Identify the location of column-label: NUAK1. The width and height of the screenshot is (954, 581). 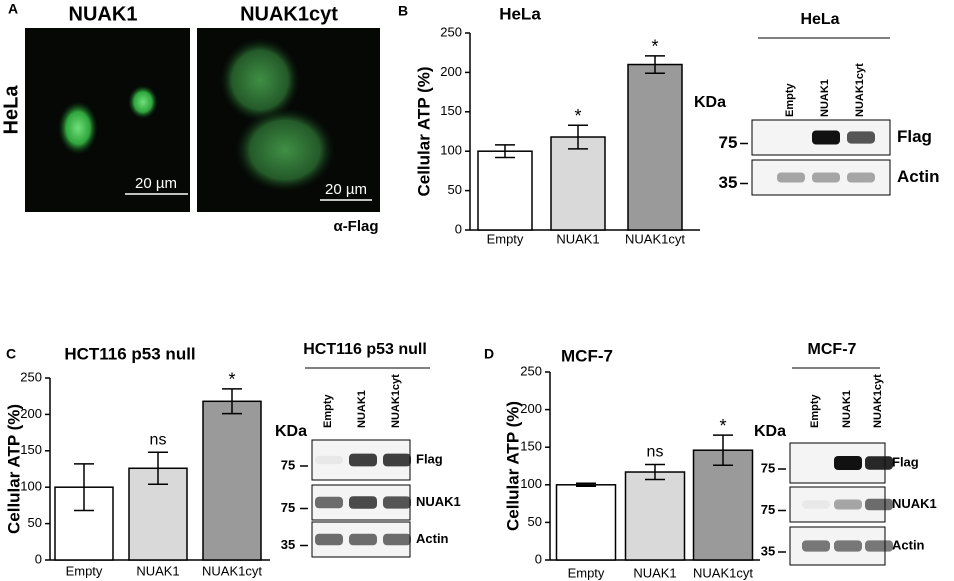
(103, 14).